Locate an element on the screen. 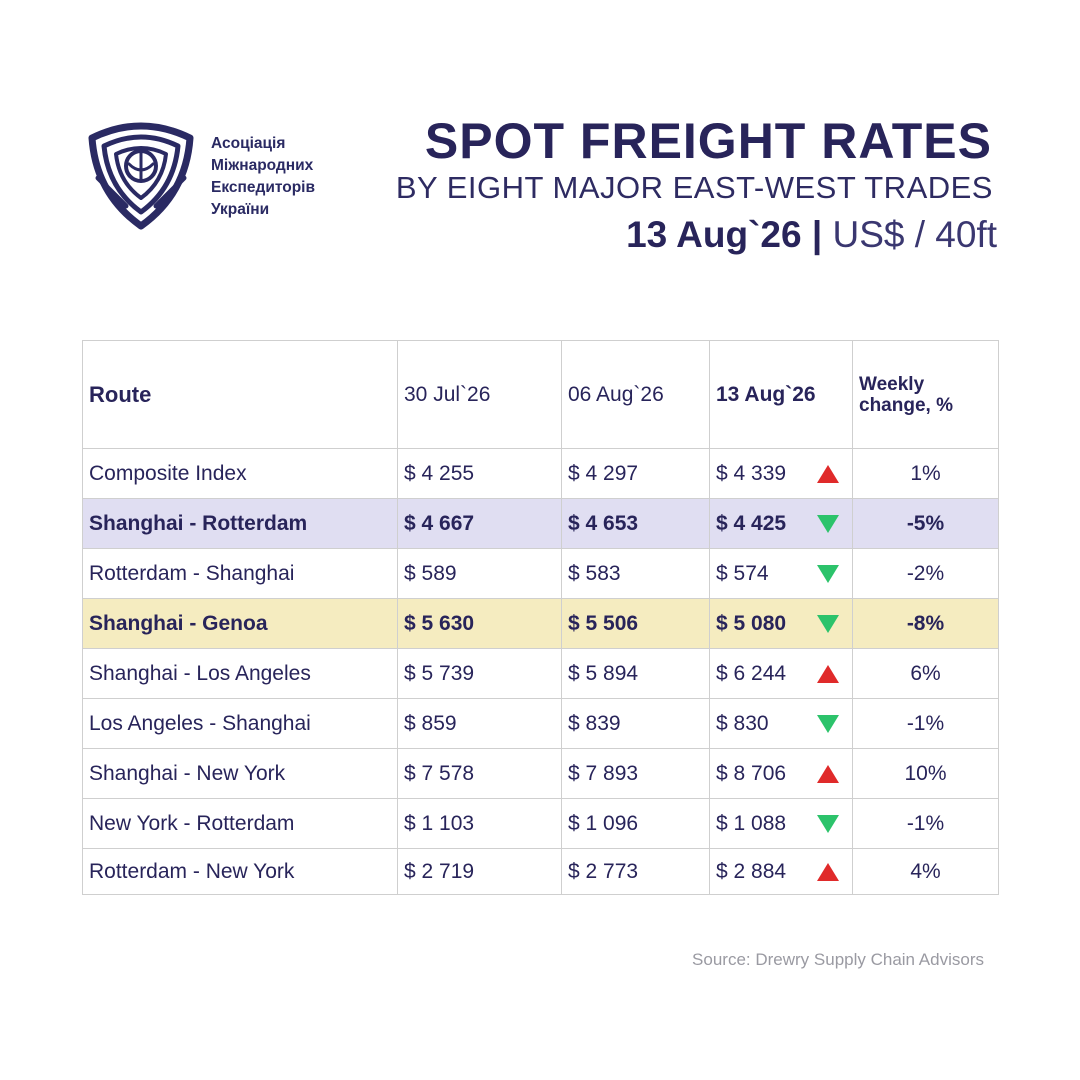 This screenshot has height=1080, width=1080. rate-cell-date-1: $ 859 is located at coordinates (479, 723).